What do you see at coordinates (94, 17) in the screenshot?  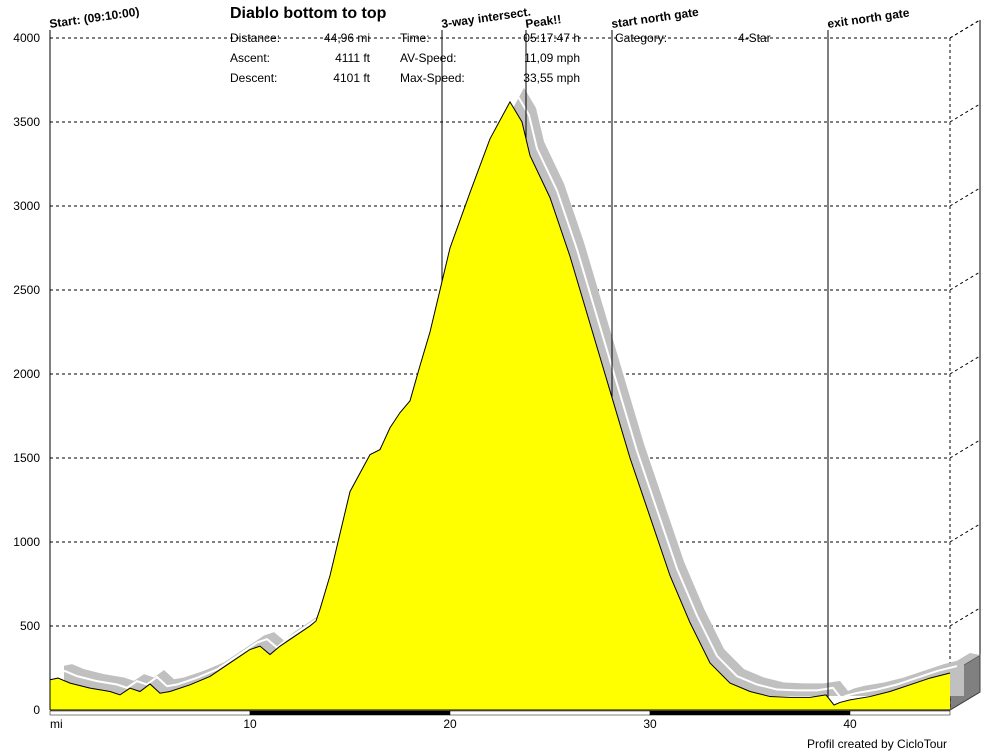 I see `marker-label: Start: (09:10:00)` at bounding box center [94, 17].